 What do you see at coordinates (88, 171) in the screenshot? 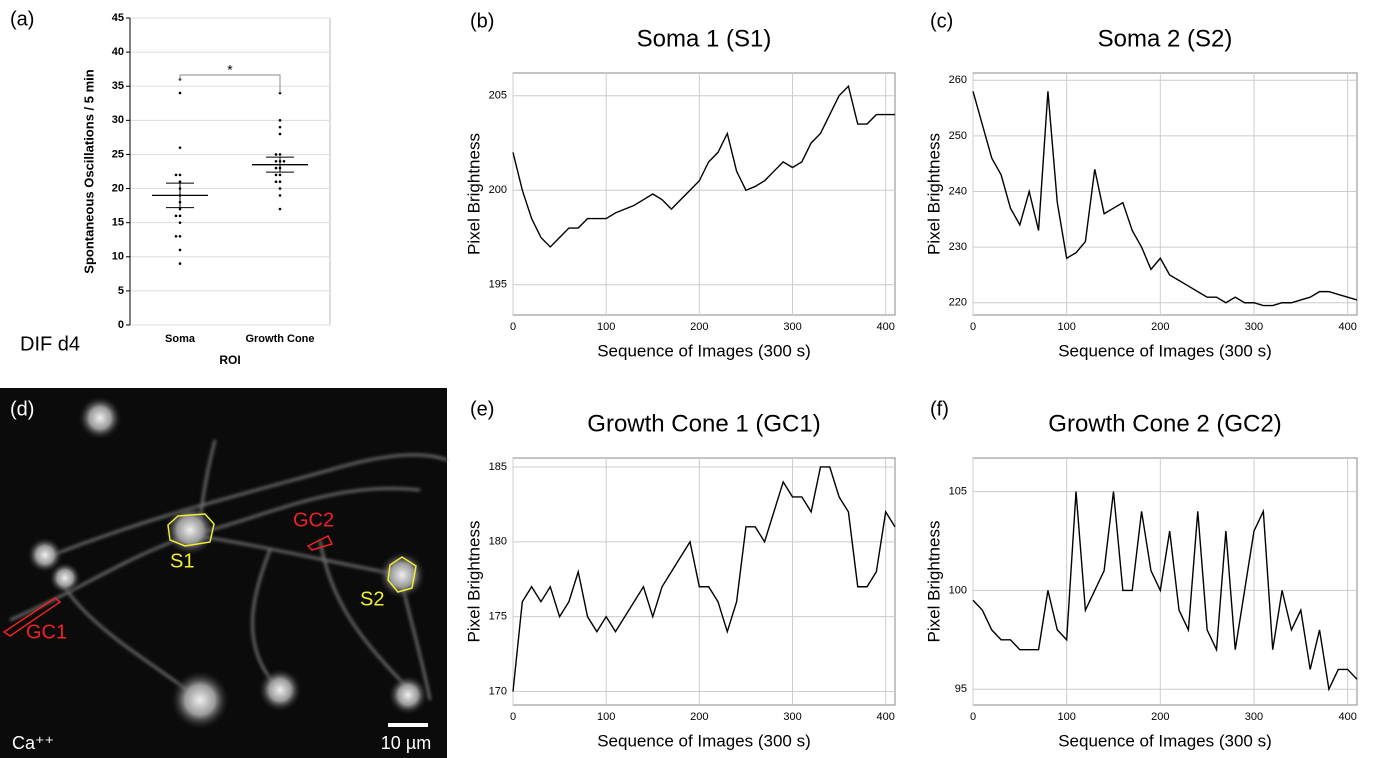
I see `y-axis-label: Spontaneous Oscillations / 5 min` at bounding box center [88, 171].